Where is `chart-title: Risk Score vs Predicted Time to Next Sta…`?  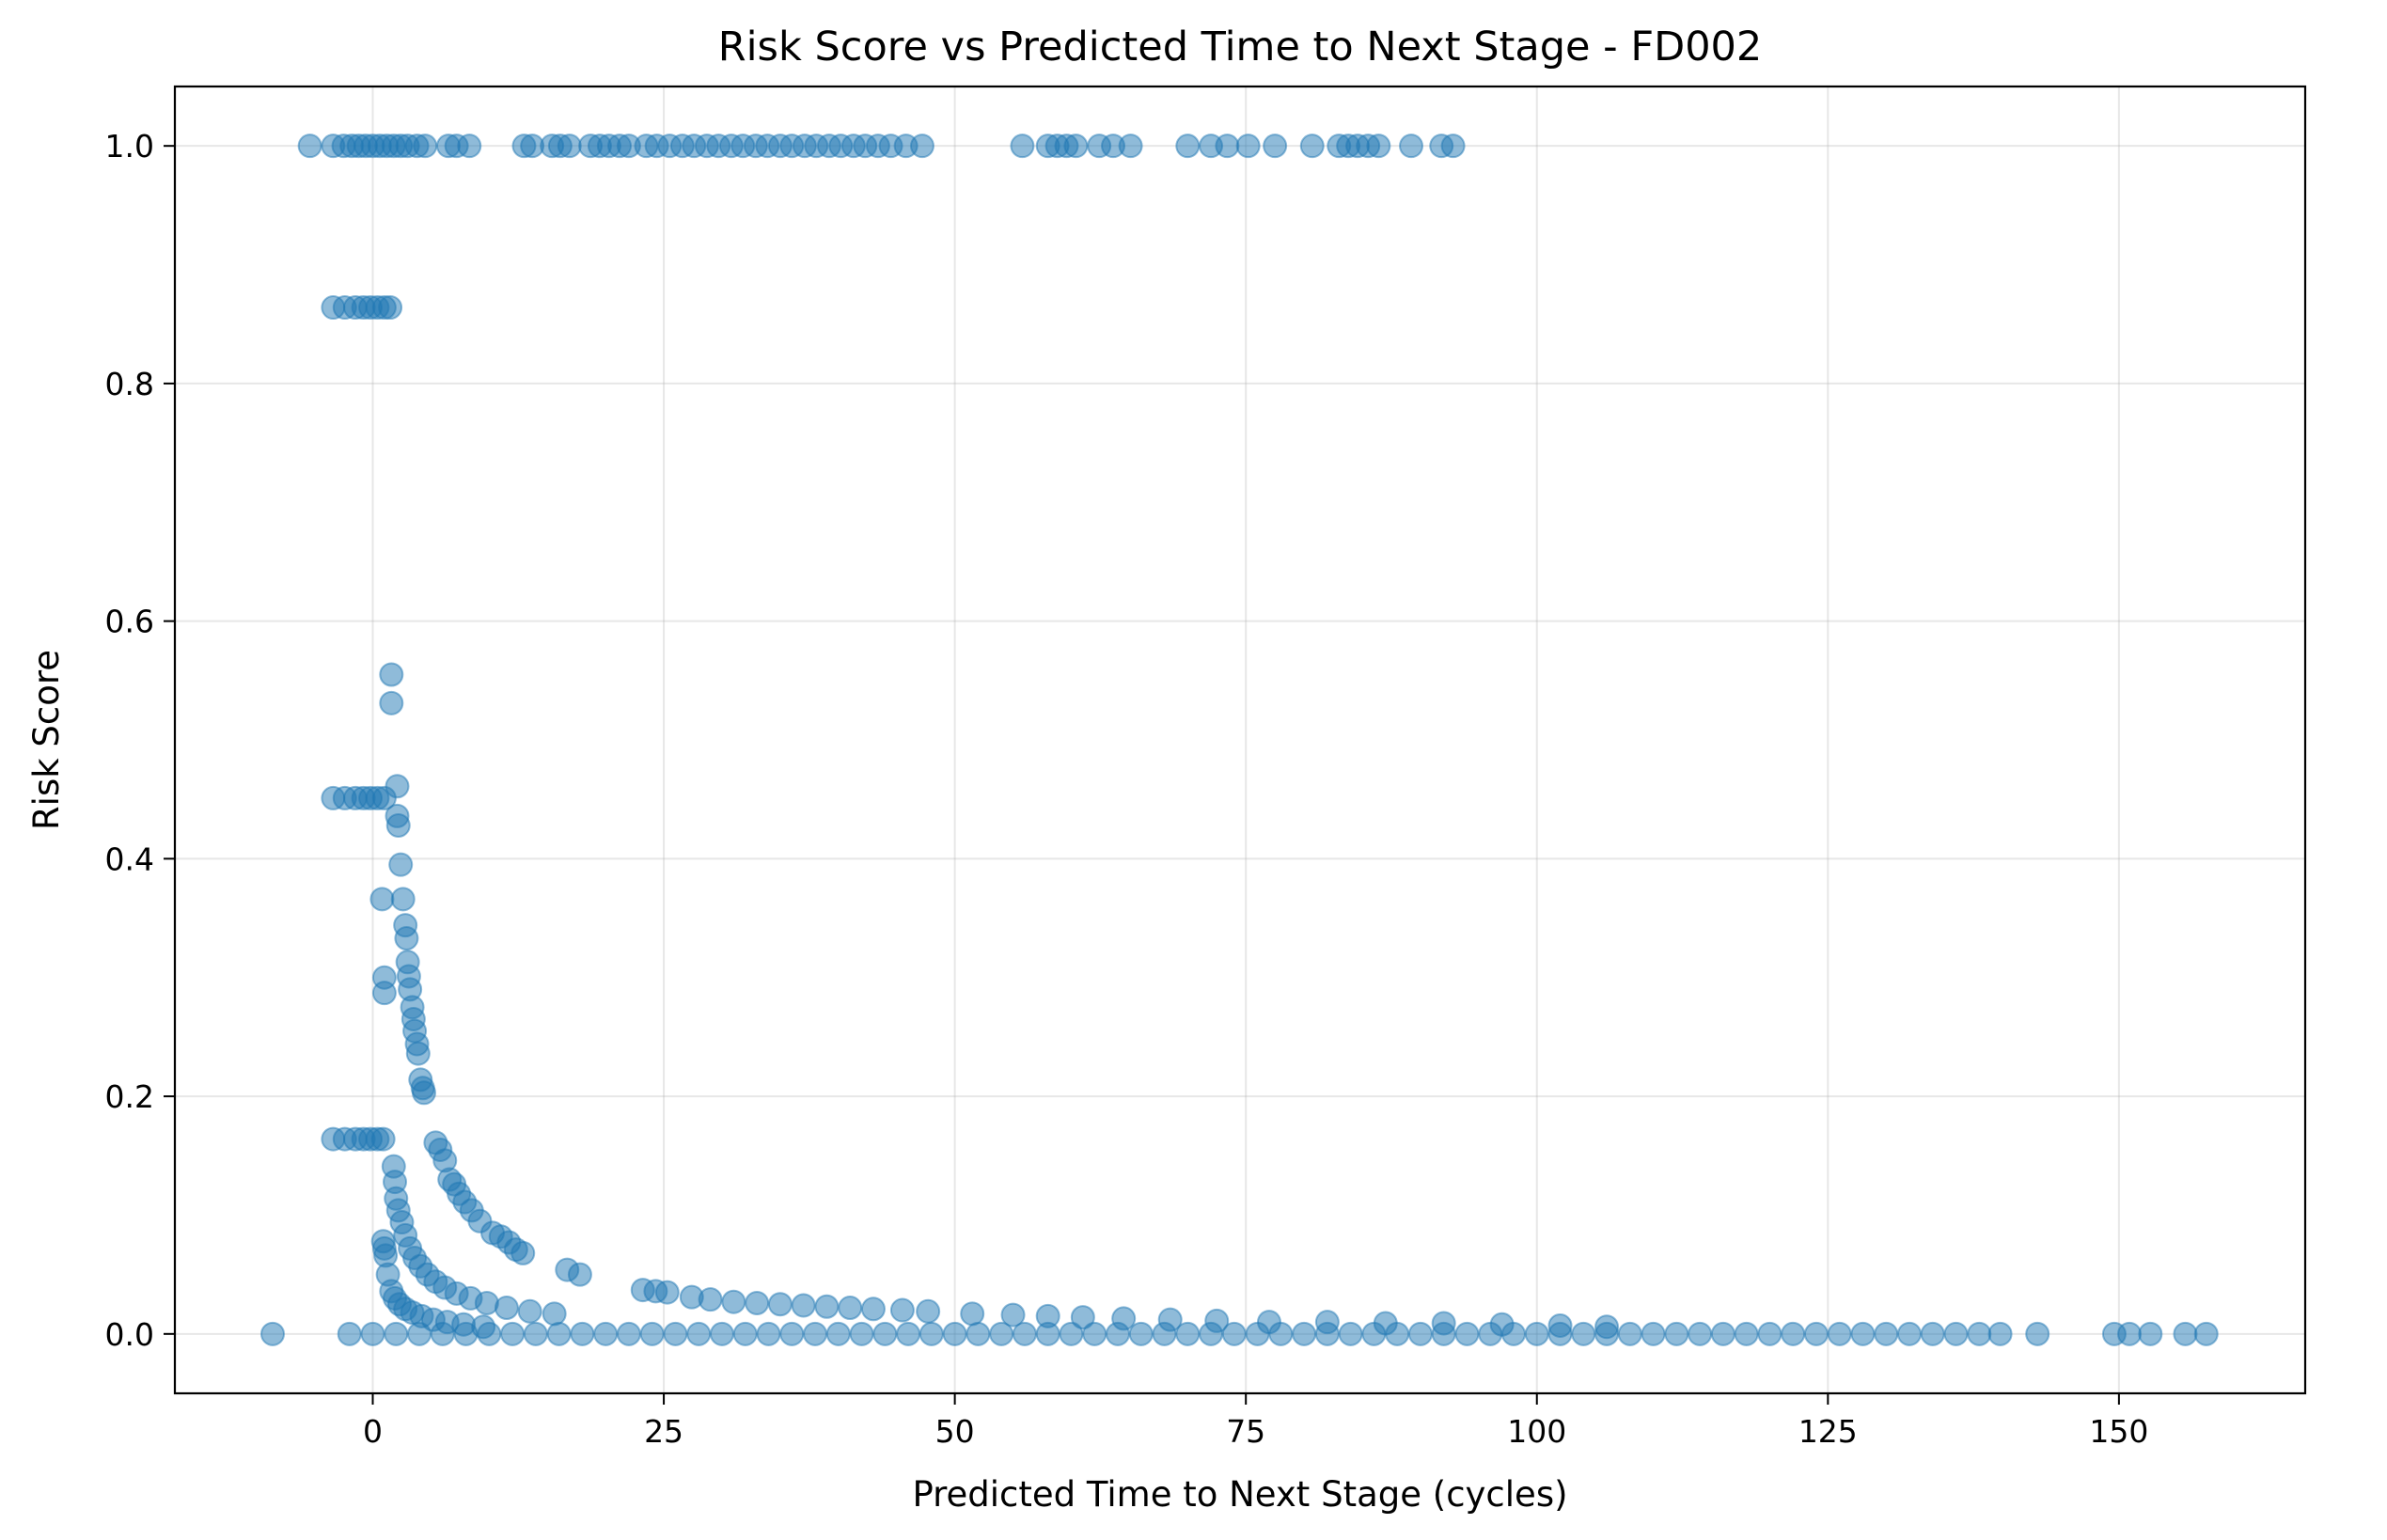 chart-title: Risk Score vs Predicted Time to Next Sta… is located at coordinates (1240, 47).